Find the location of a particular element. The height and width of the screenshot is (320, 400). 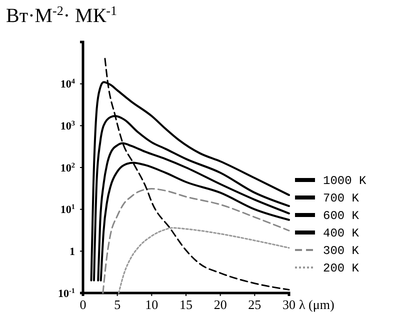

y-axis-title: Вт·М$^{-2}$· МК$^{-1}$ is located at coordinates (62, 14).